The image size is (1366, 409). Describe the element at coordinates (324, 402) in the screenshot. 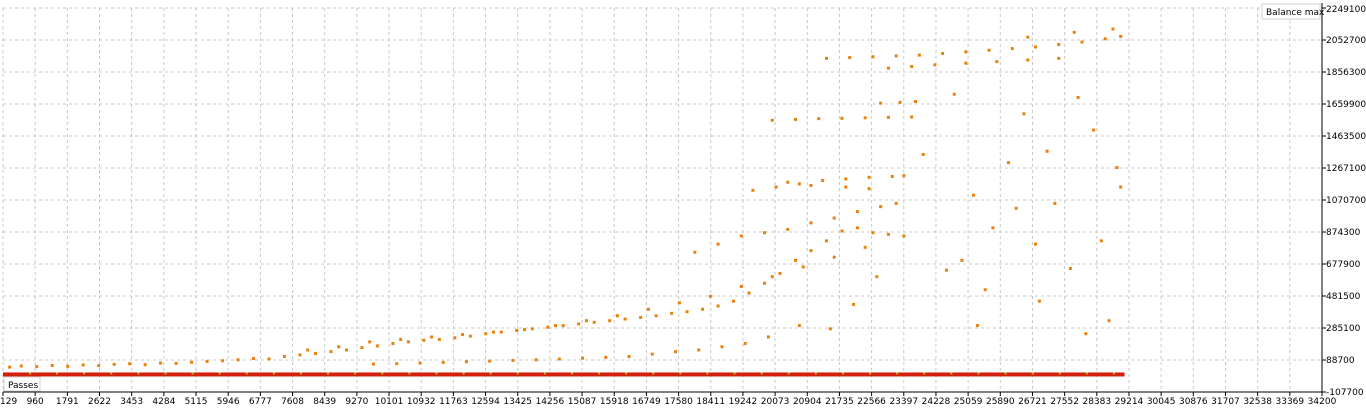

I see `x-tick-label: 8439` at that location.